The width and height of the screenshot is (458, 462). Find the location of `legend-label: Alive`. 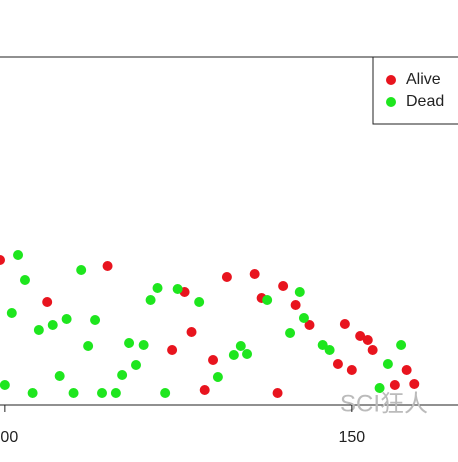

legend-label: Alive is located at coordinates (423, 79).